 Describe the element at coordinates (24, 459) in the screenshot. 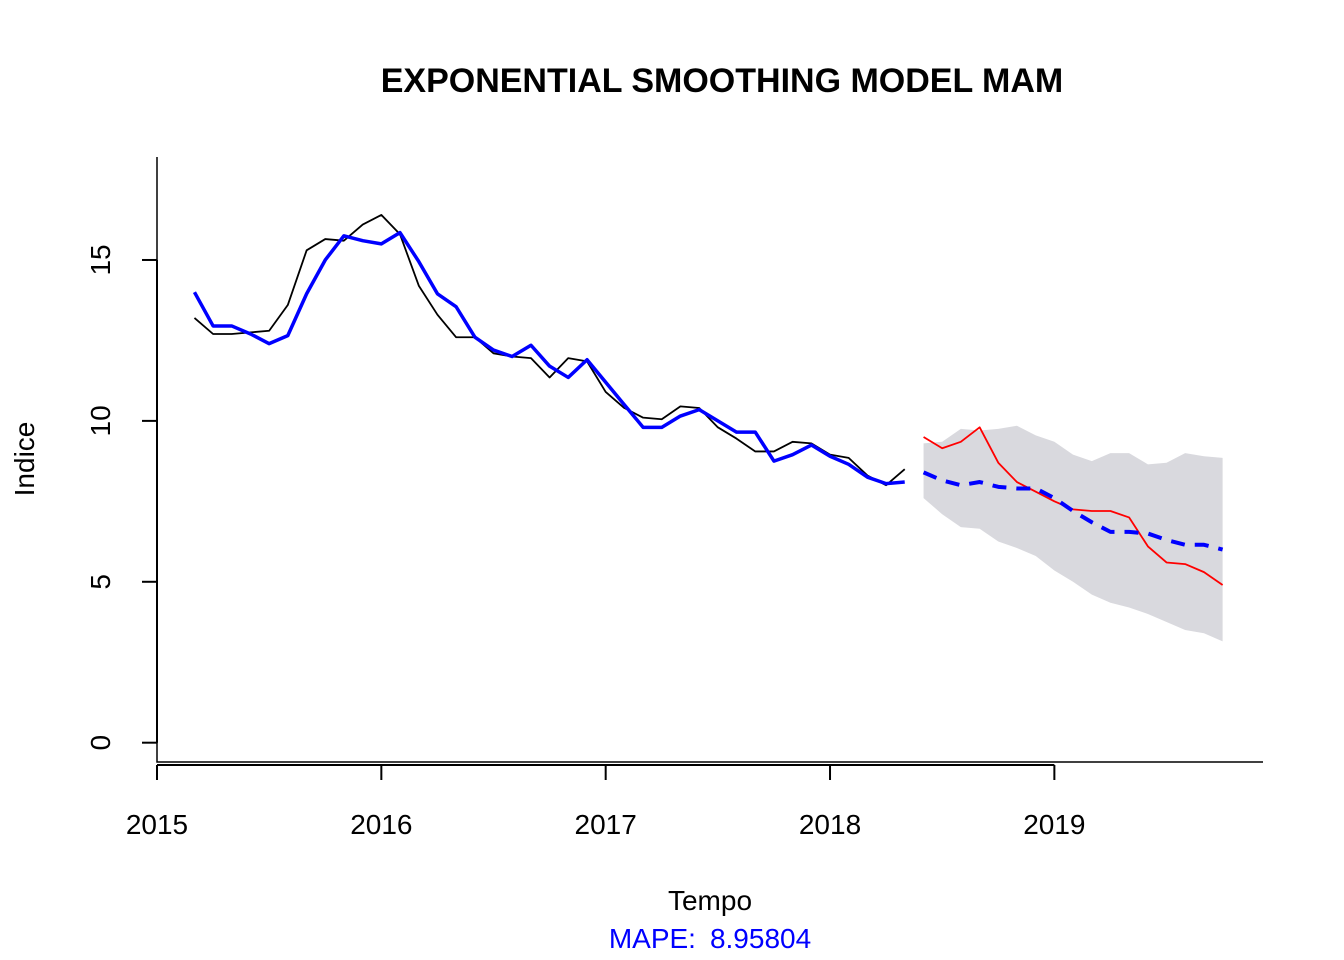

I see `y-axis-title: Indice` at that location.